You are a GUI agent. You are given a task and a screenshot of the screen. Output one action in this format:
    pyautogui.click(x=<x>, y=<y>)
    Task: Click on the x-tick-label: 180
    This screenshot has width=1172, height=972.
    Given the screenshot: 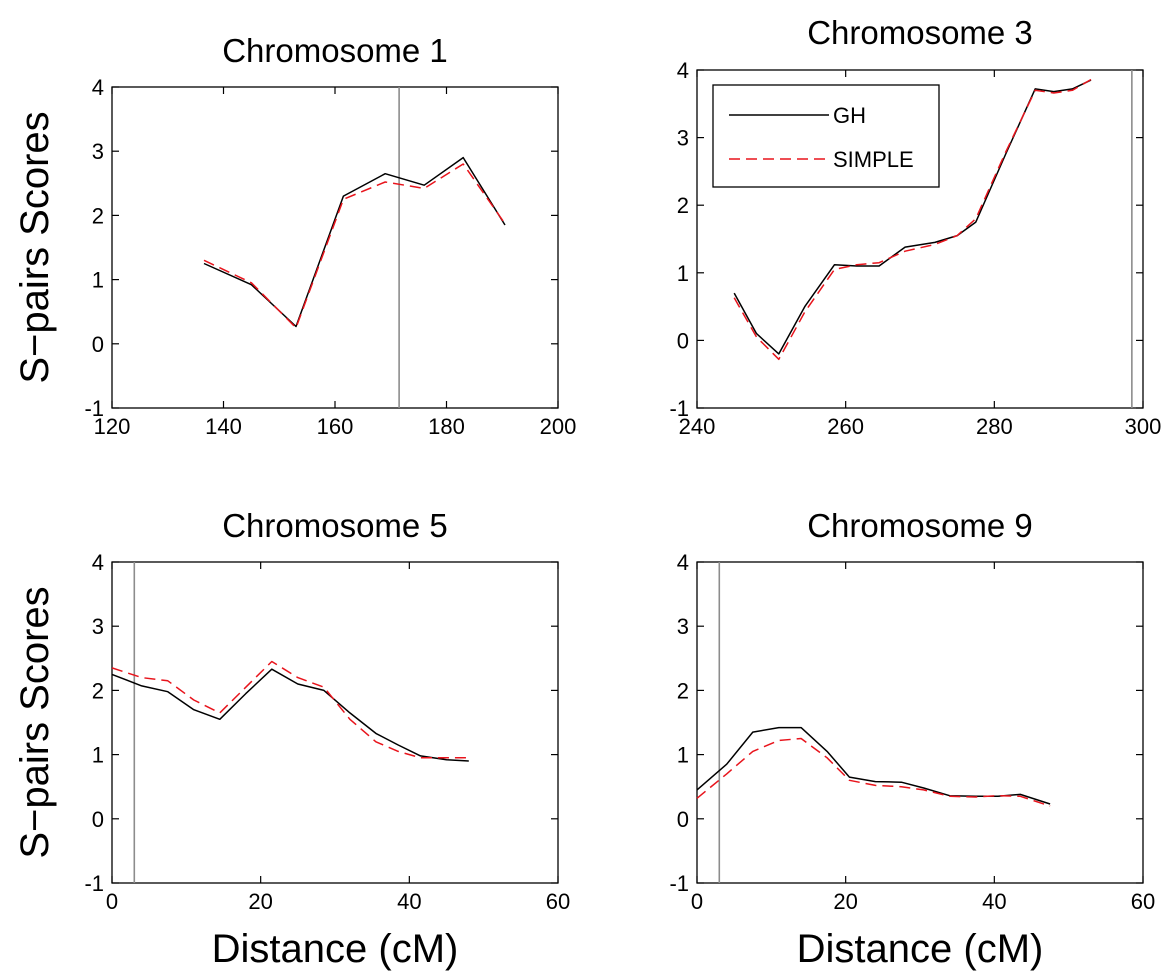 What is the action you would take?
    pyautogui.click(x=446, y=426)
    